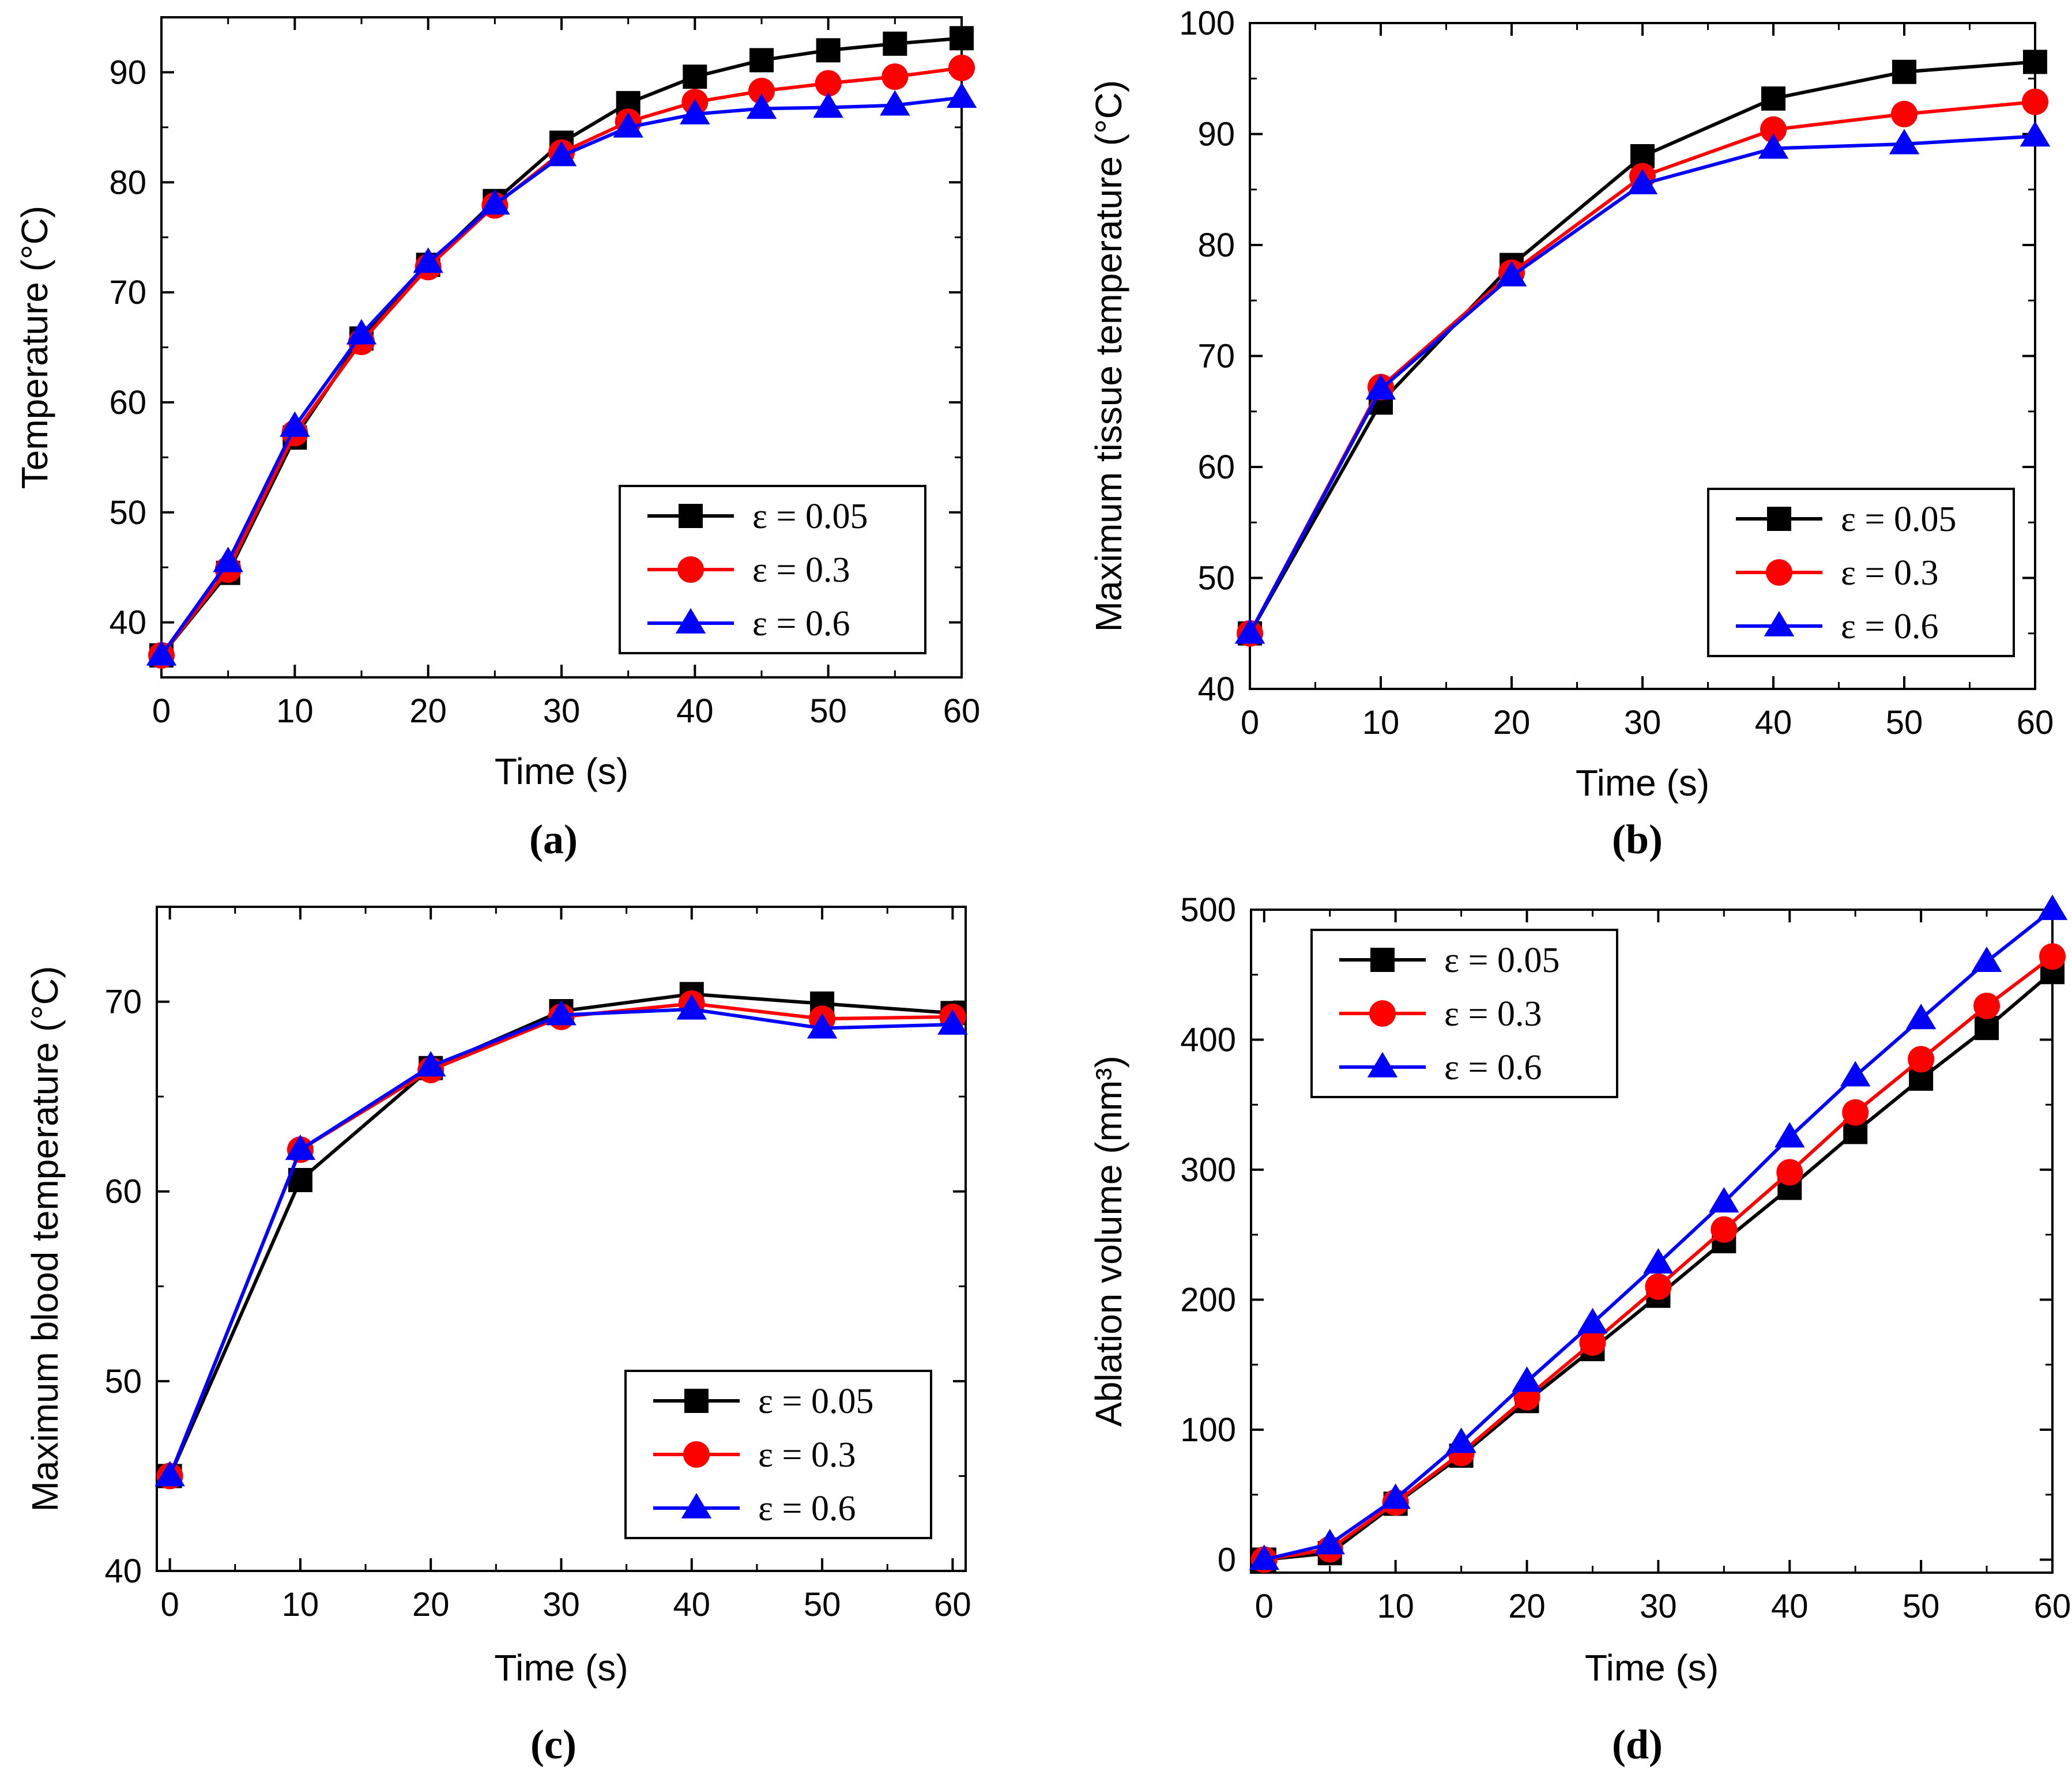 Image resolution: width=2072 pixels, height=1775 pixels. I want to click on y-tick-label: 60, so click(1216, 467).